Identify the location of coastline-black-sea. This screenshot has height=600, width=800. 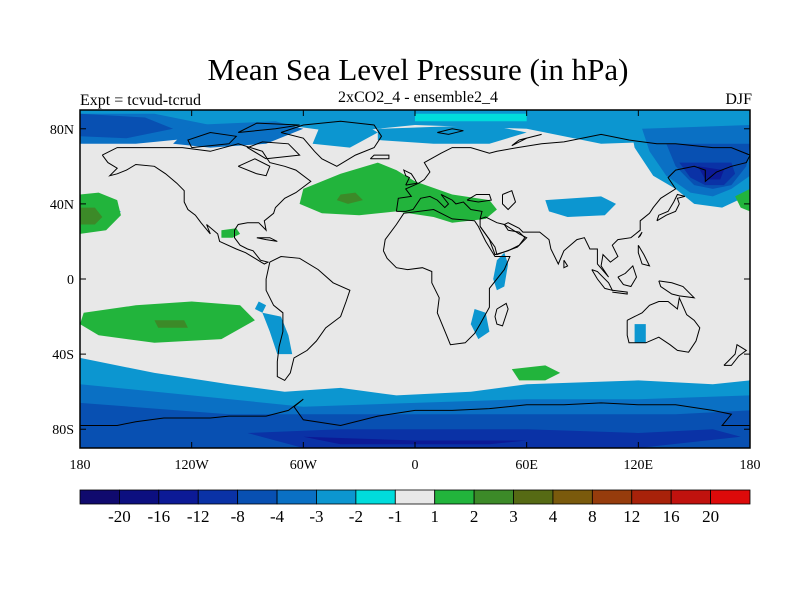
(479, 198).